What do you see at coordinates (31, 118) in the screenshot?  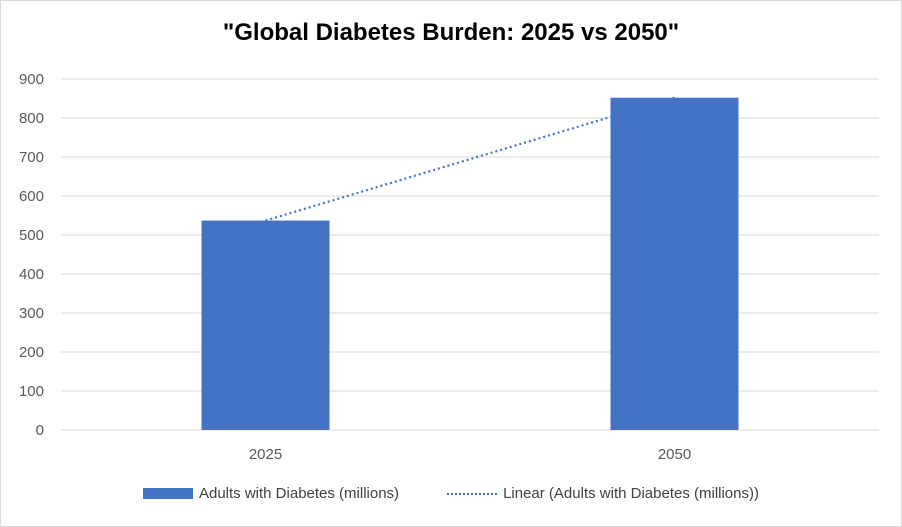 I see `y-tick-label: 800` at bounding box center [31, 118].